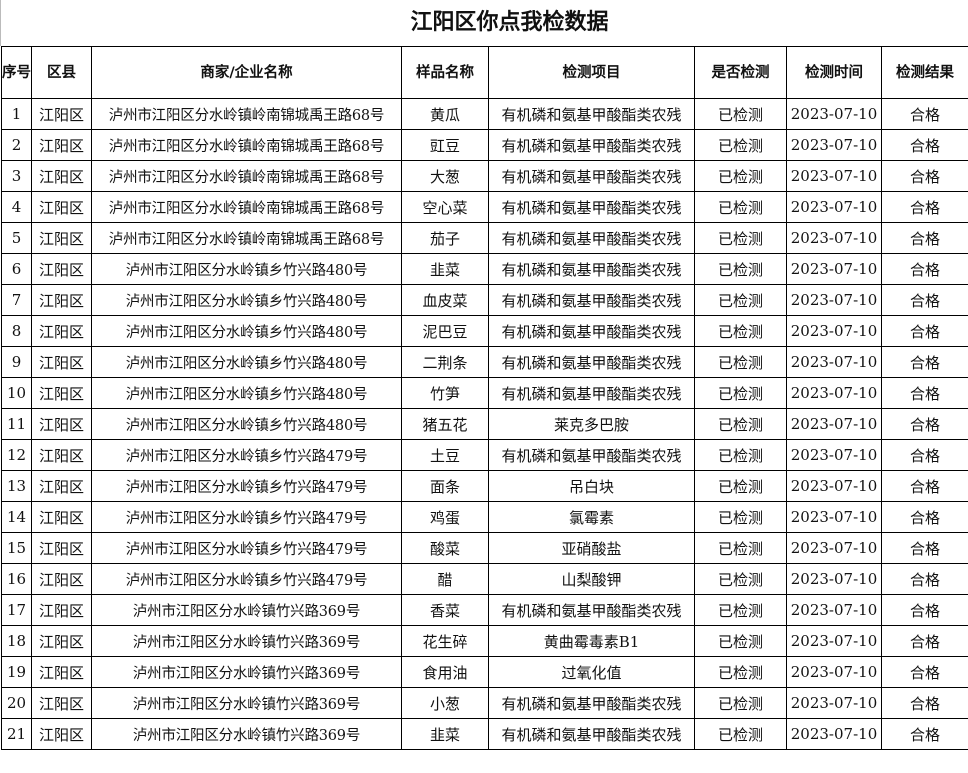 Image resolution: width=968 pixels, height=773 pixels. What do you see at coordinates (16, 72) in the screenshot?
I see `header-index: 序号` at bounding box center [16, 72].